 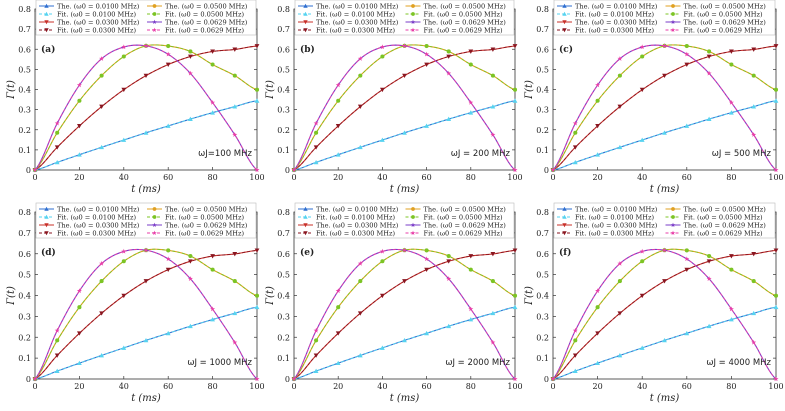 What do you see at coordinates (219, 363) in the screenshot?
I see `omega-label: ωJ = 1000 MHz` at bounding box center [219, 363].